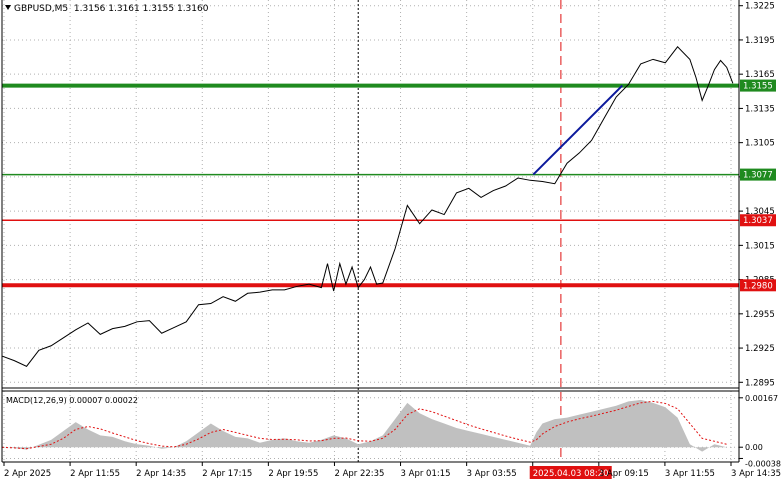 The image size is (781, 489). What do you see at coordinates (756, 474) in the screenshot?
I see `time-tick-label: 3 Apr 14:35` at bounding box center [756, 474].